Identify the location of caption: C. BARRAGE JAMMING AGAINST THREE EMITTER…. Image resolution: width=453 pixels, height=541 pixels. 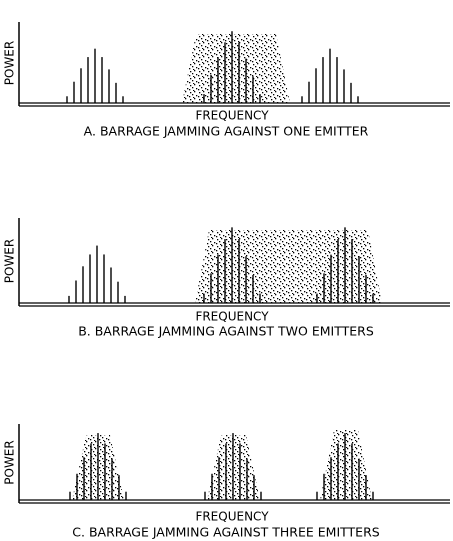
(225, 532).